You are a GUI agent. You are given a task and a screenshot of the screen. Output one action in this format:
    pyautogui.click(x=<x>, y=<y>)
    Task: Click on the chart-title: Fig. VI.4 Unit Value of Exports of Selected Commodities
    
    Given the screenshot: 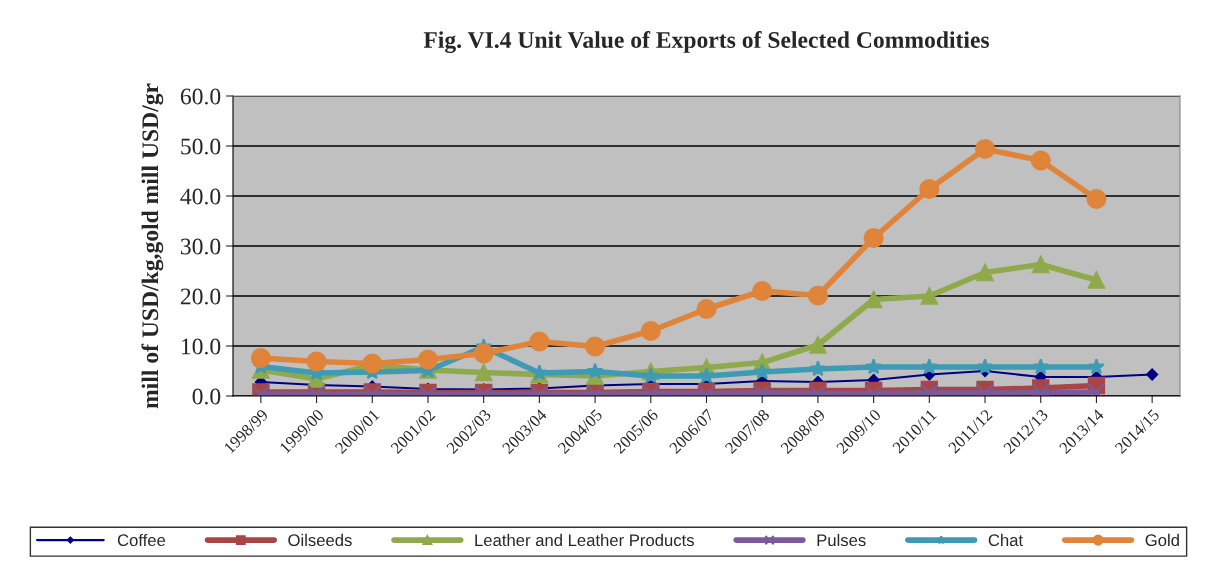 What is the action you would take?
    pyautogui.click(x=706, y=42)
    